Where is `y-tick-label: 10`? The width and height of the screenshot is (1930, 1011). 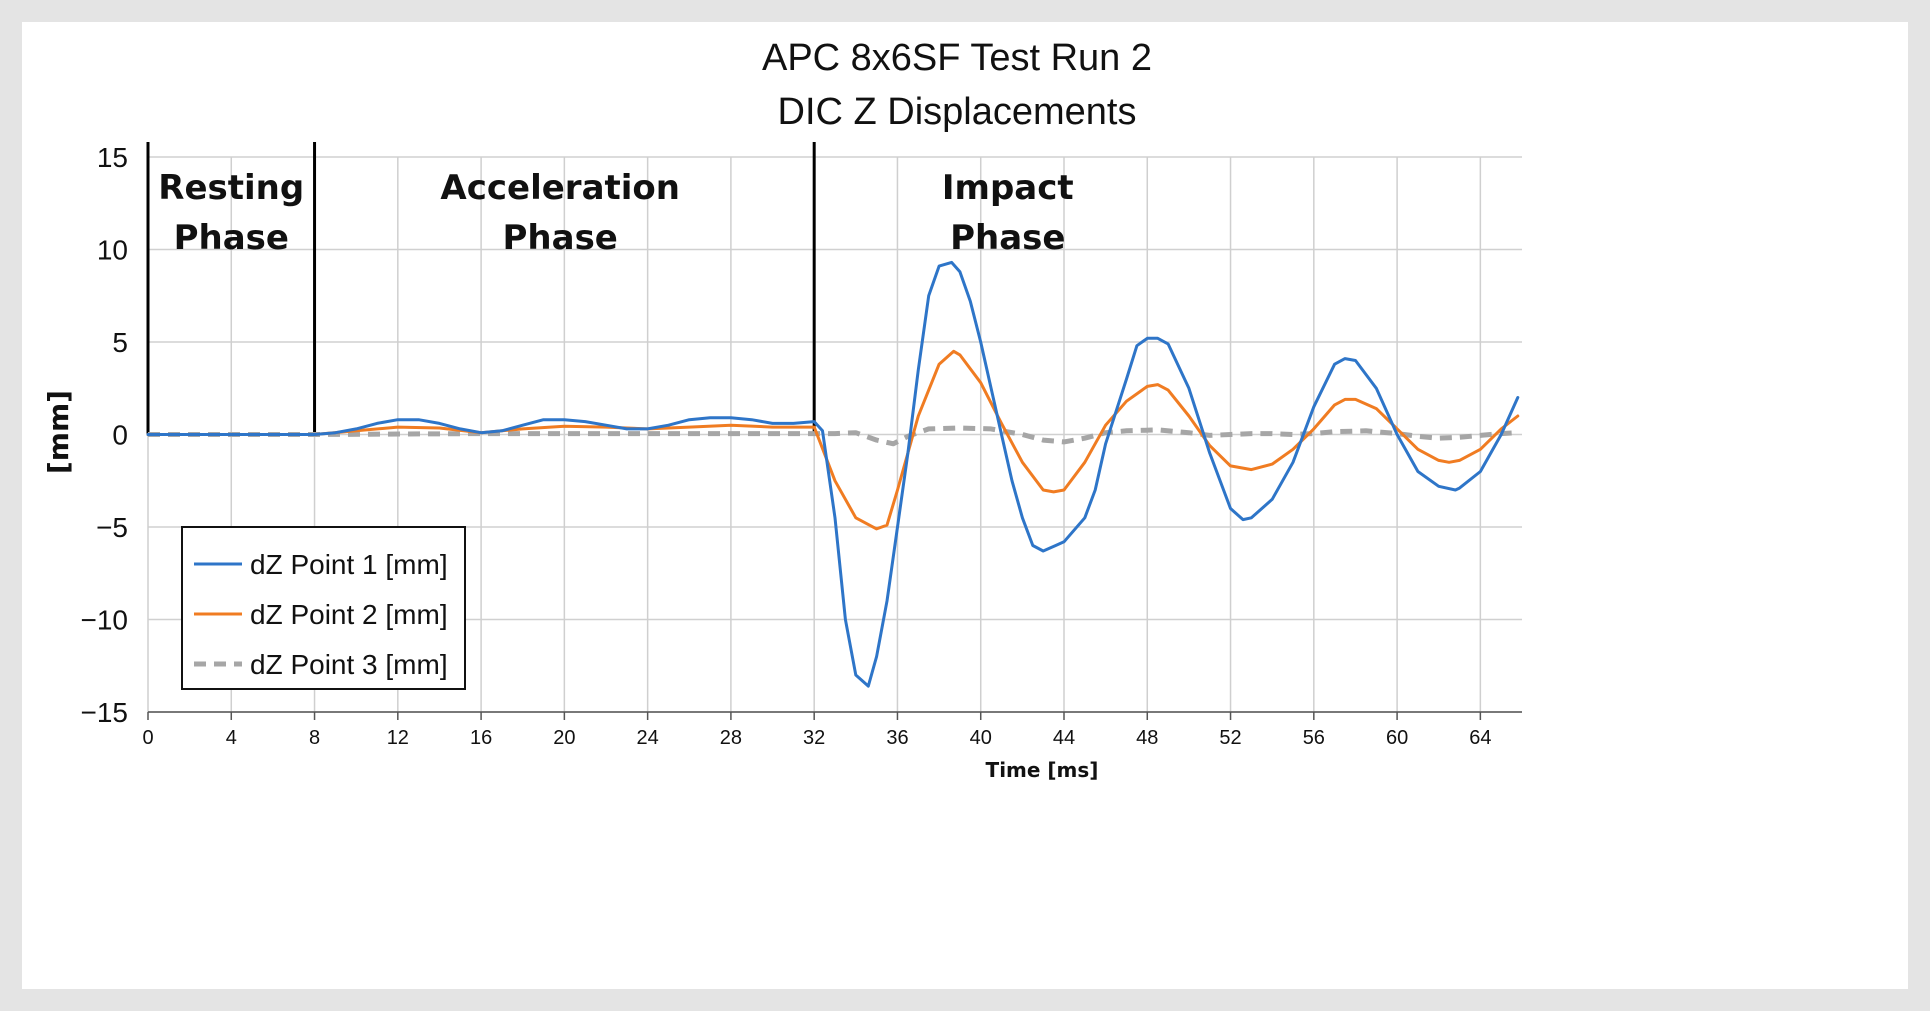 y-tick-label: 10 is located at coordinates (112, 250).